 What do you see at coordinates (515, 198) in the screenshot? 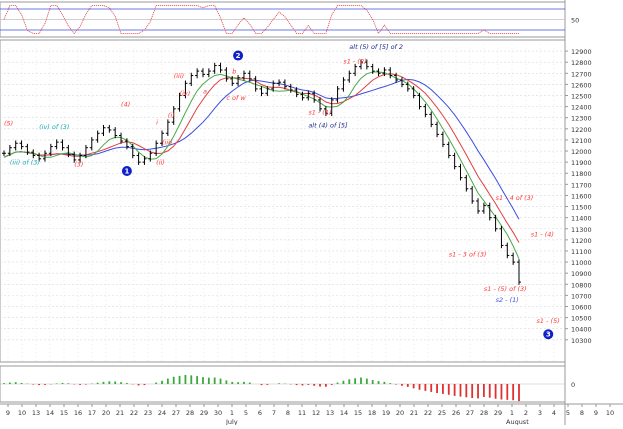
I see `wave-annotation: s1 - 4 of (3)` at bounding box center [515, 198].